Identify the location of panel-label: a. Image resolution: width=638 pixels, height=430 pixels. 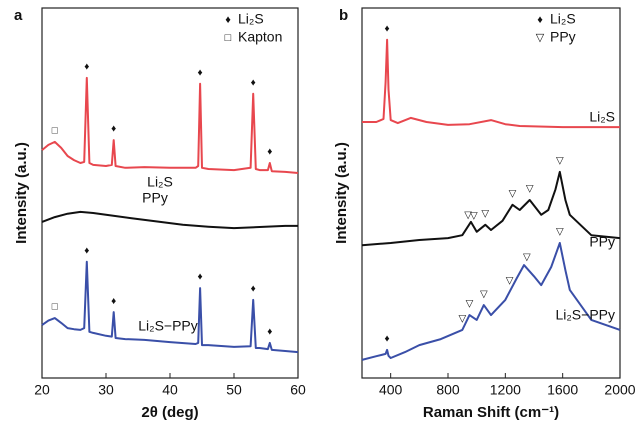
(18, 15).